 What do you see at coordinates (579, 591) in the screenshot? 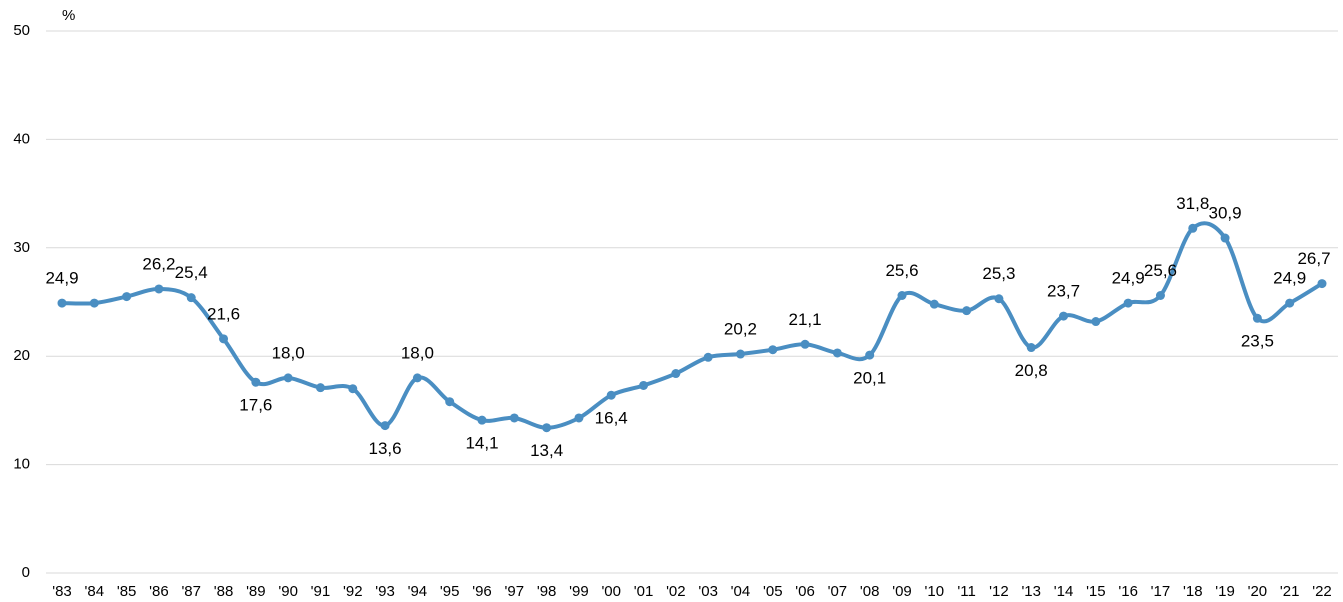
I see `x-tick-label: '99` at bounding box center [579, 591].